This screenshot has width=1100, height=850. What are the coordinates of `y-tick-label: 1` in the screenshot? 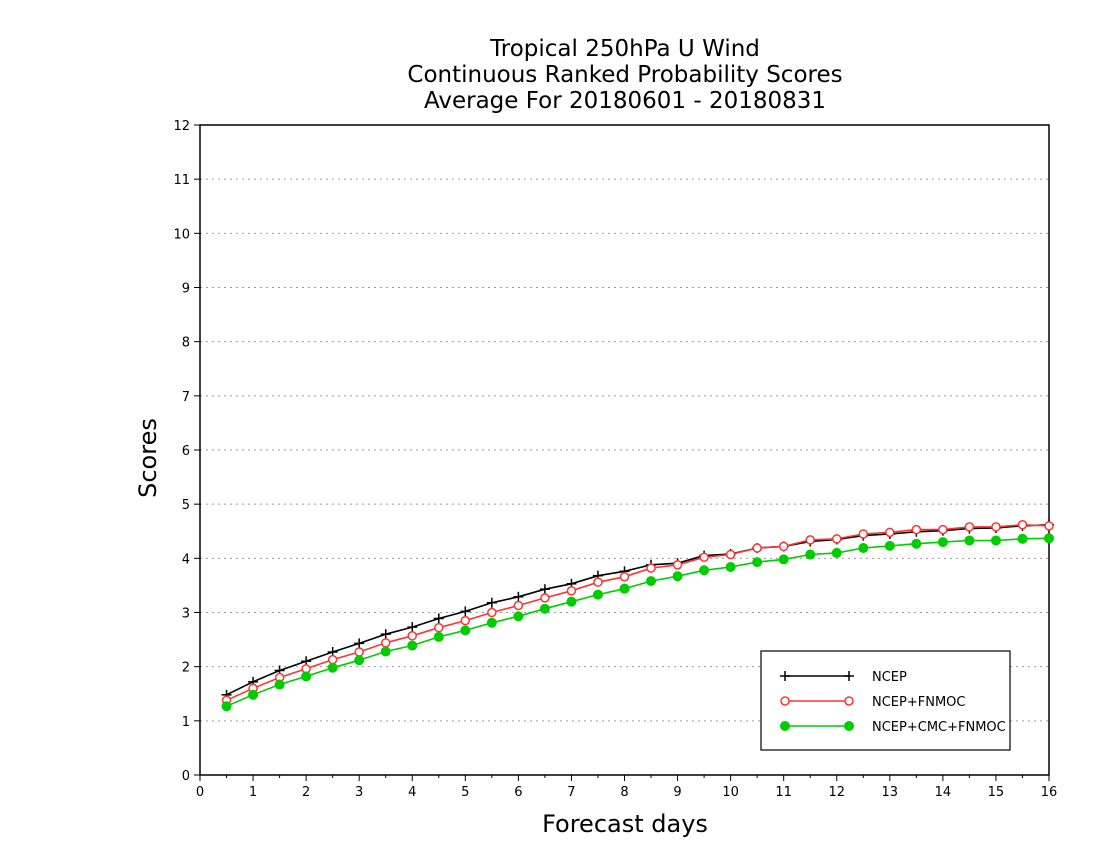 It's located at (186, 722).